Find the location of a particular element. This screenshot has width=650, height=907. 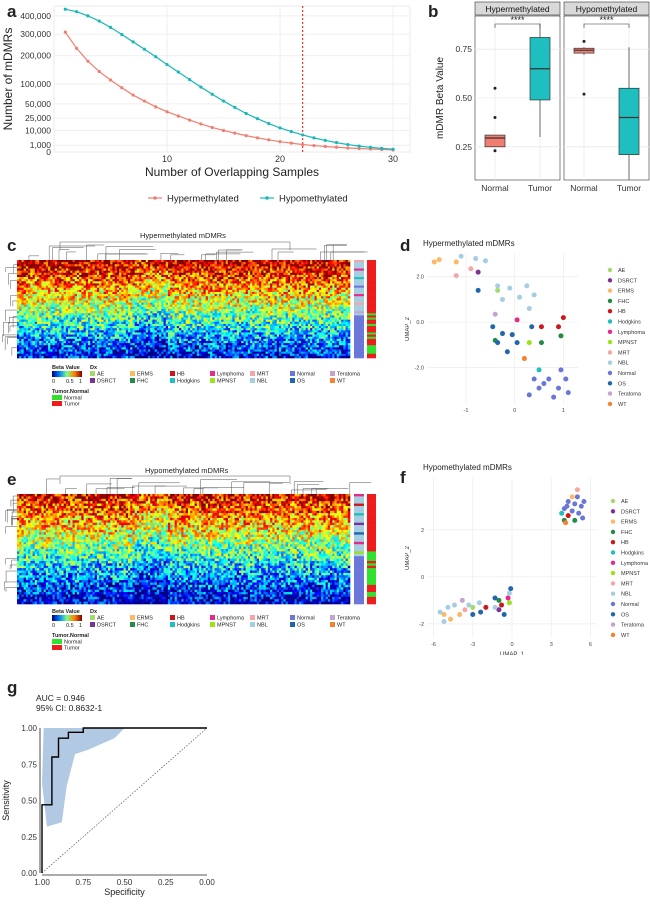

facet-strip is located at coordinates (606, 8).